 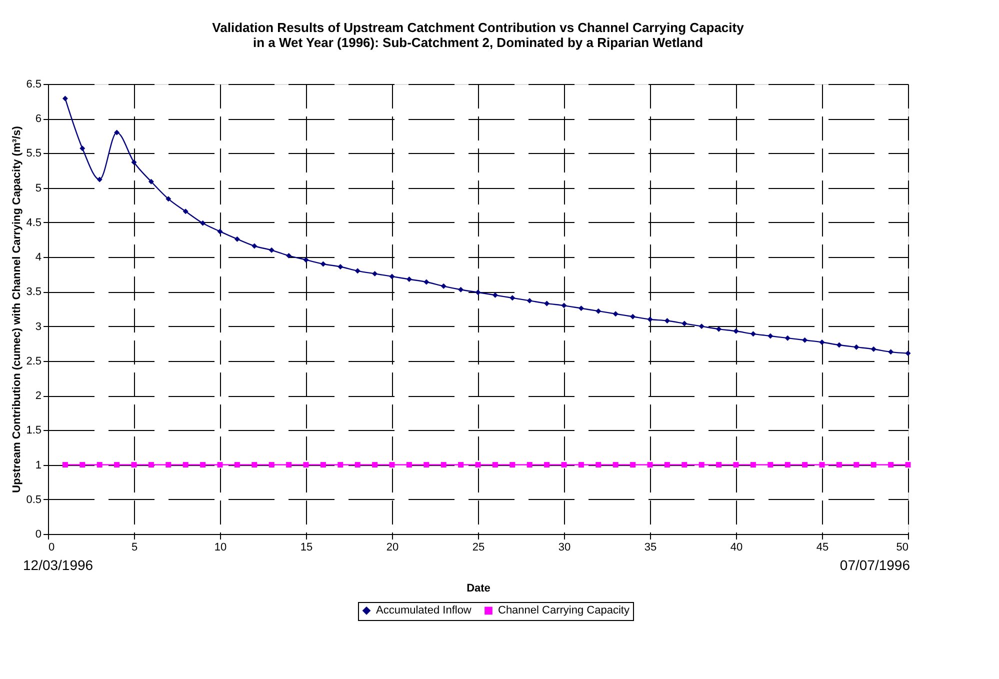 I want to click on x-tick-label: 40, so click(x=736, y=548).